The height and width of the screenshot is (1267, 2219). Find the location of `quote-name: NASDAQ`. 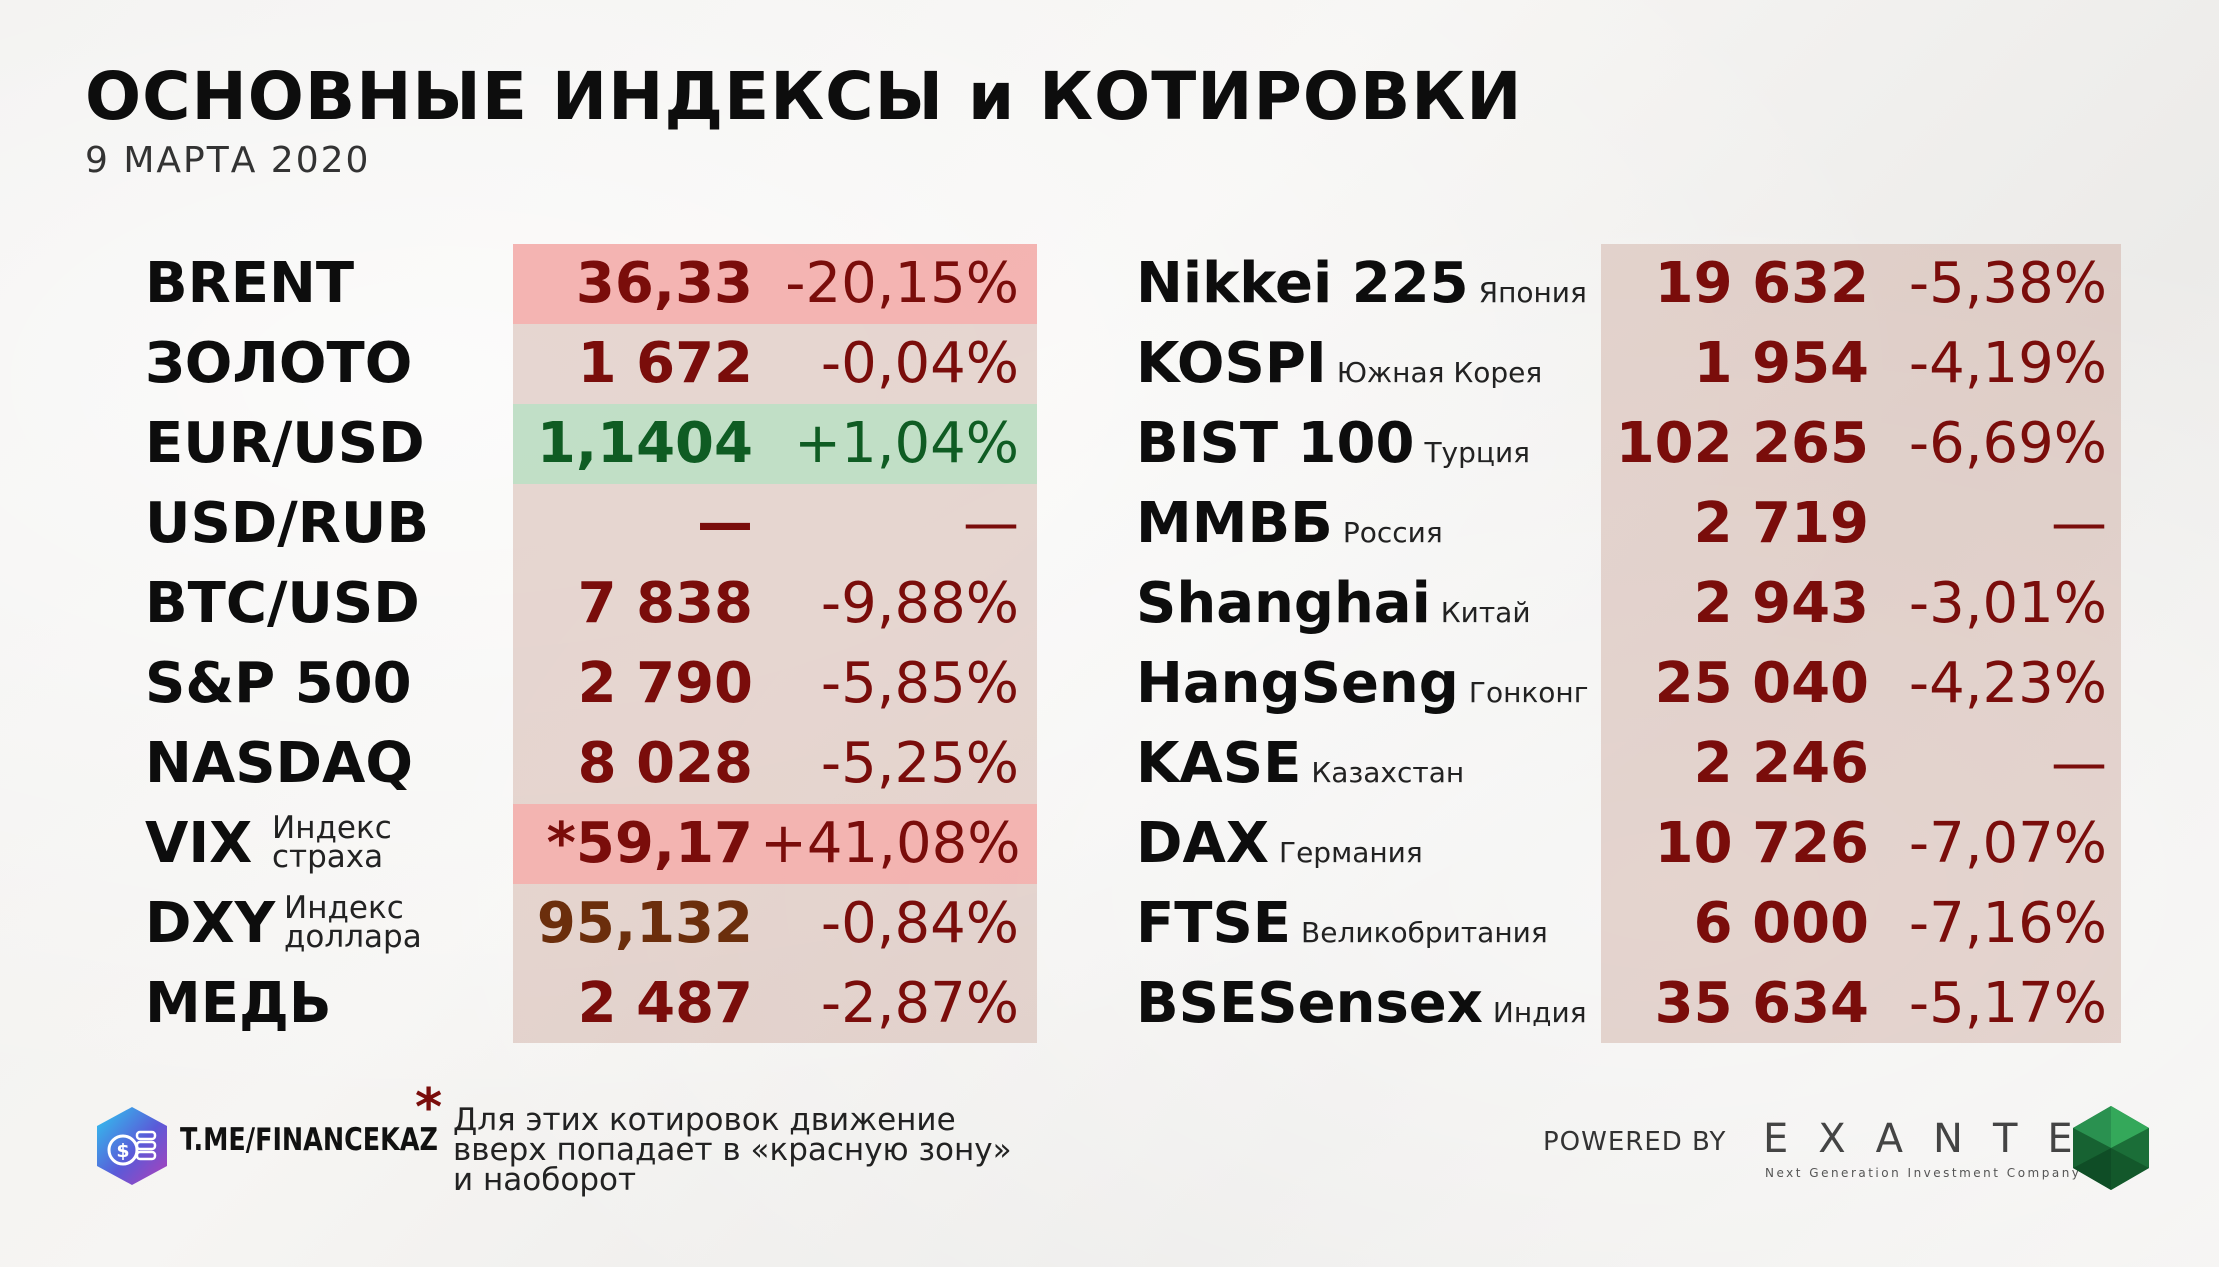

quote-name: NASDAQ is located at coordinates (279, 763).